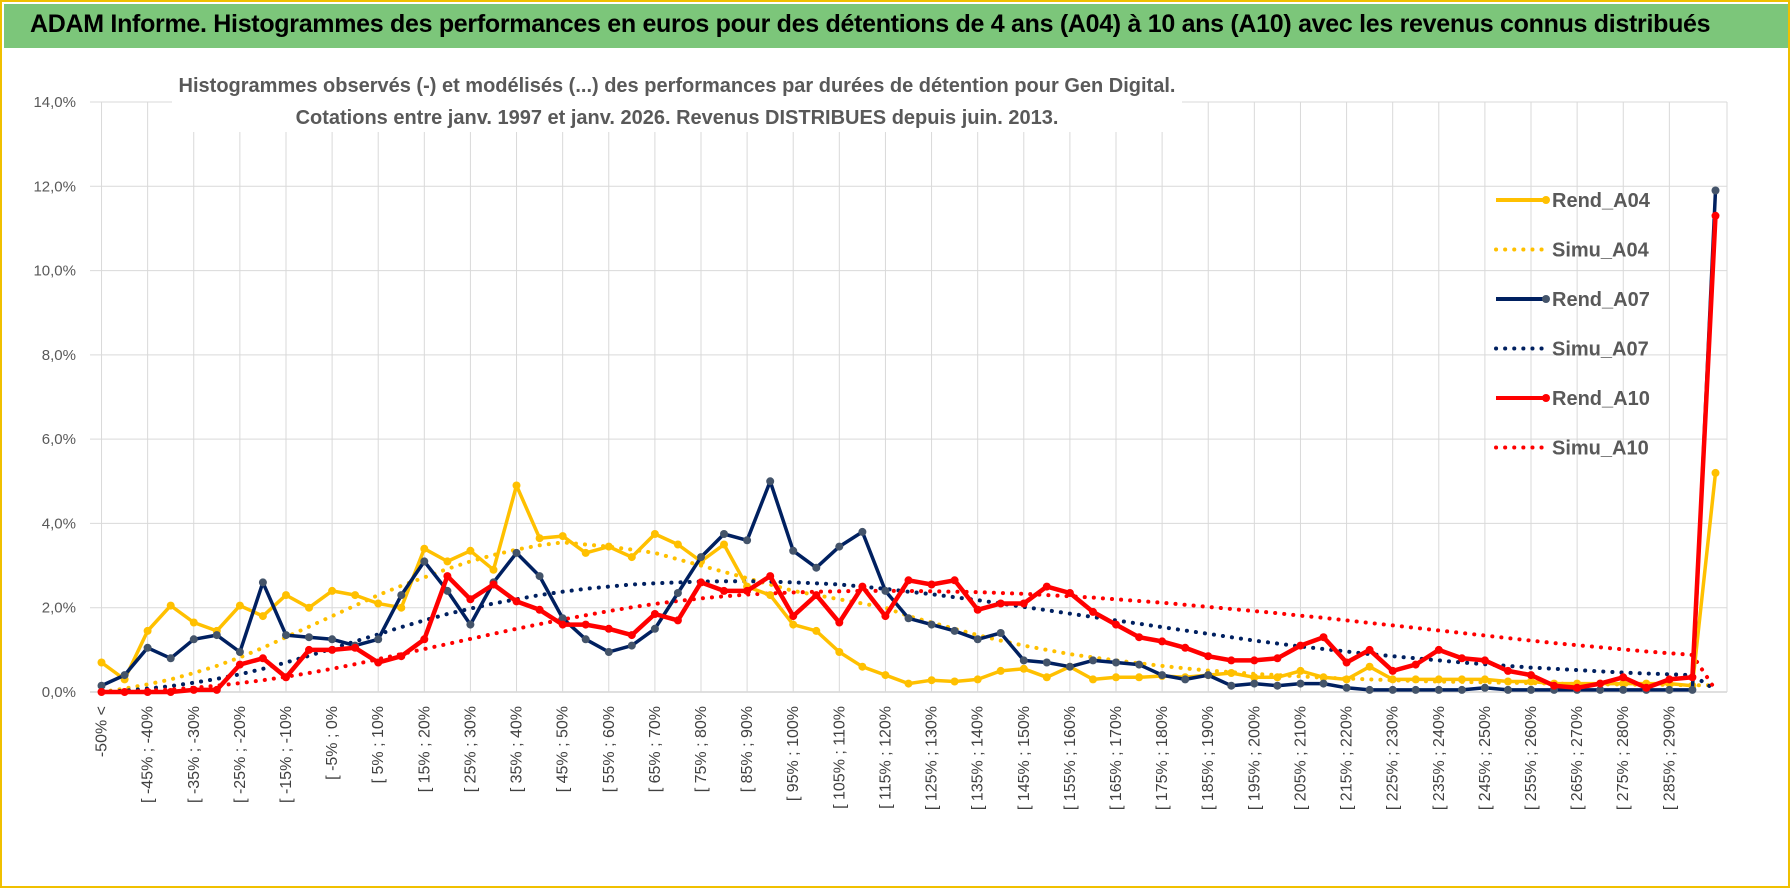 The image size is (1790, 888). What do you see at coordinates (54, 186) in the screenshot?
I see `y-tick-label: 12,0%` at bounding box center [54, 186].